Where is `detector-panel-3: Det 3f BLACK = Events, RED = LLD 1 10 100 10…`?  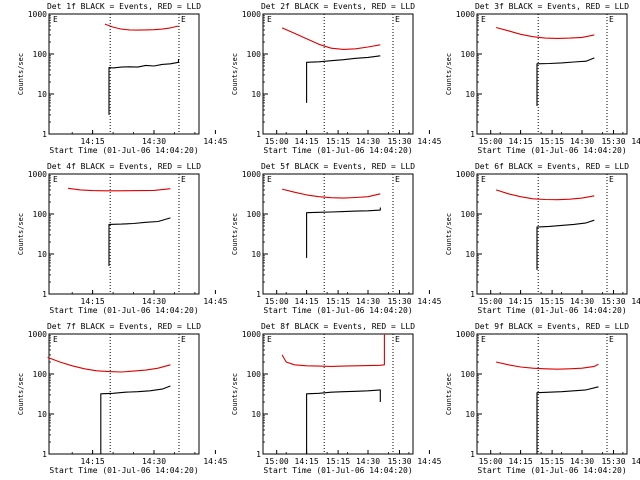 detector-panel-3: Det 3f BLACK = Events, RED = LLD 1 10 100 10… is located at coordinates (542, 78).